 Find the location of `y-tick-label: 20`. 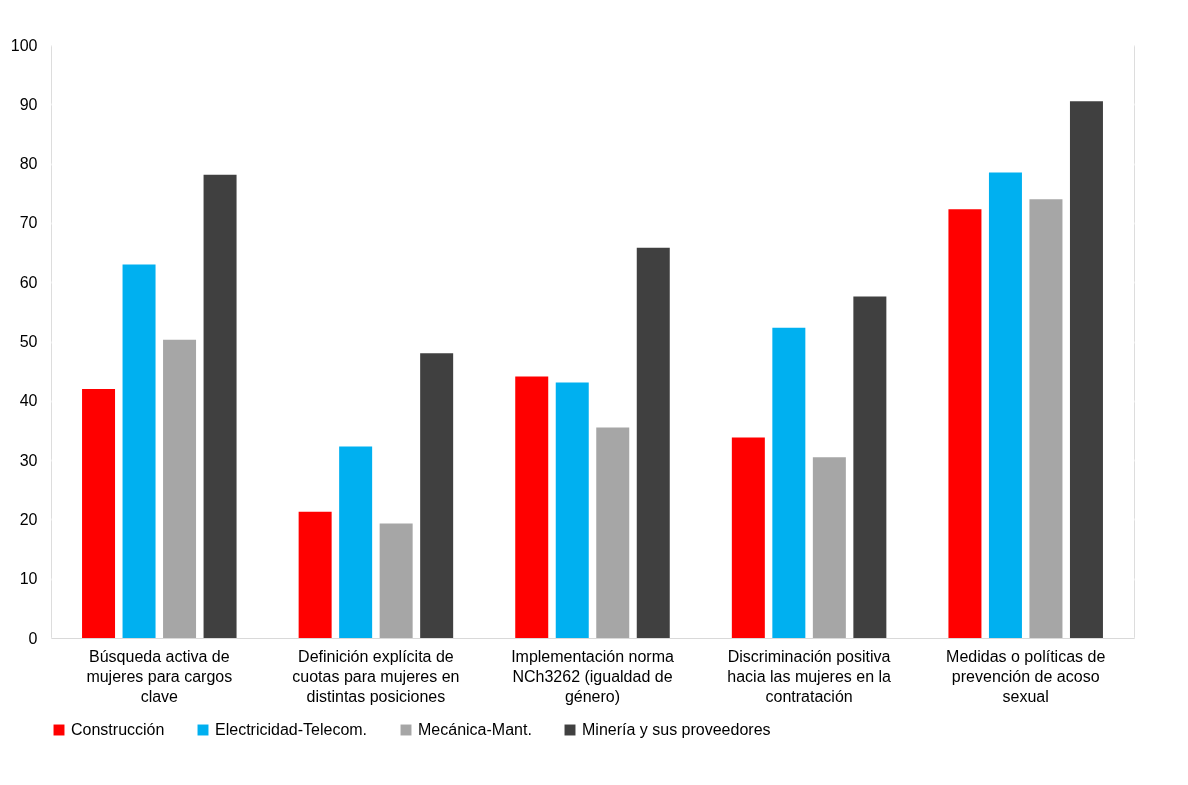

y-tick-label: 20 is located at coordinates (28, 519).